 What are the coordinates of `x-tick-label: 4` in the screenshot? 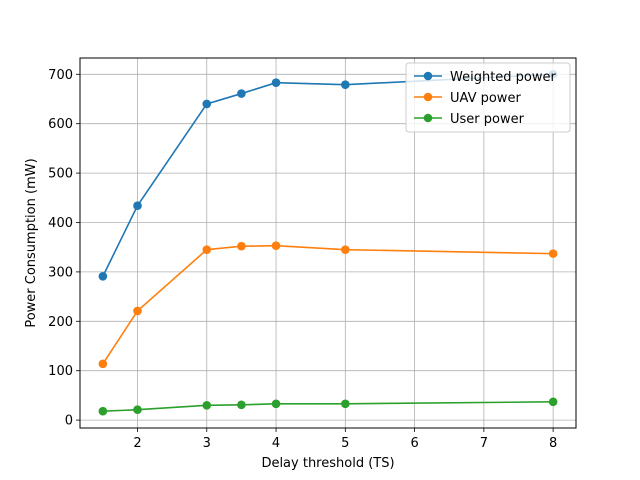 It's located at (276, 443).